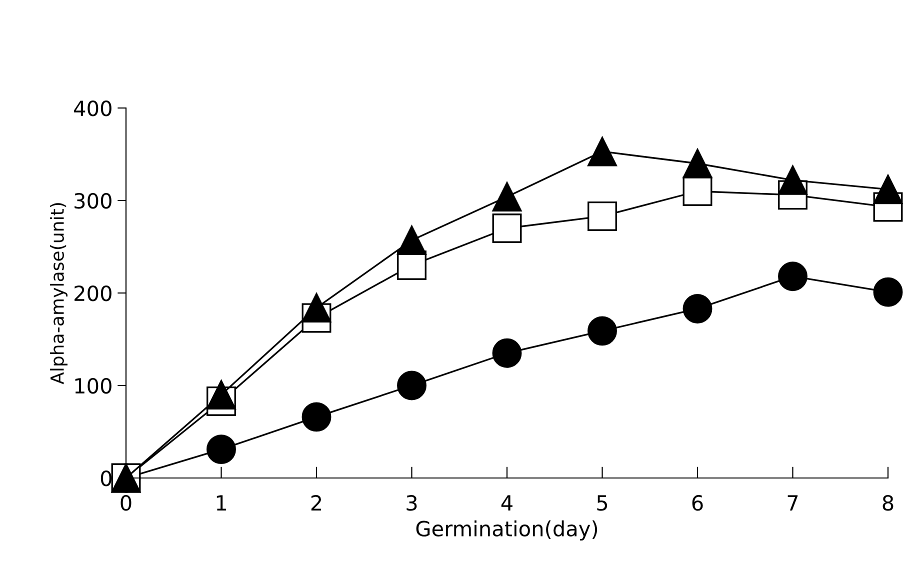 This screenshot has width=904, height=573. What do you see at coordinates (506, 502) in the screenshot?
I see `x-tick-label: 4` at bounding box center [506, 502].